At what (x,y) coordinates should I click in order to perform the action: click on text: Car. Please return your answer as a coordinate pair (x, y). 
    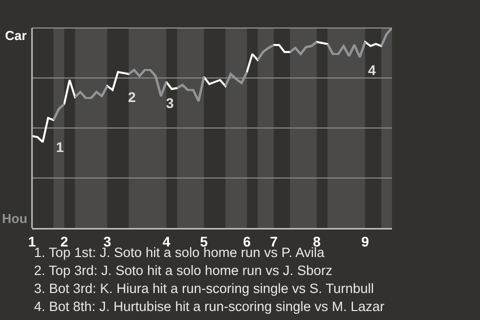
    Looking at the image, I should click on (16, 35).